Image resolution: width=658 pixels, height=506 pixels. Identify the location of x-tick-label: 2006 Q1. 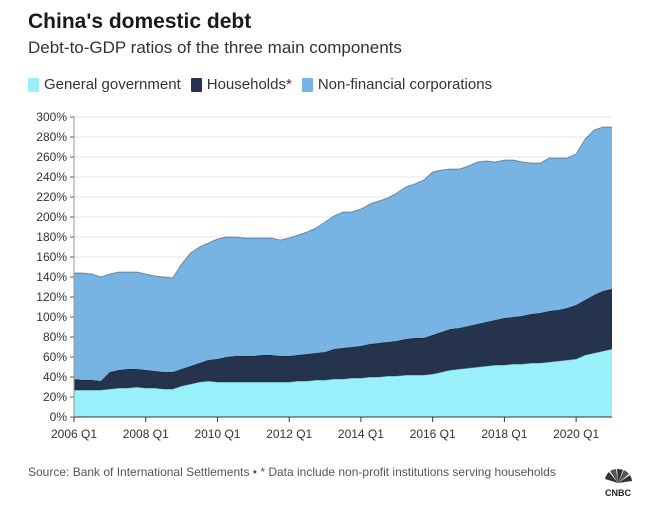
(74, 434).